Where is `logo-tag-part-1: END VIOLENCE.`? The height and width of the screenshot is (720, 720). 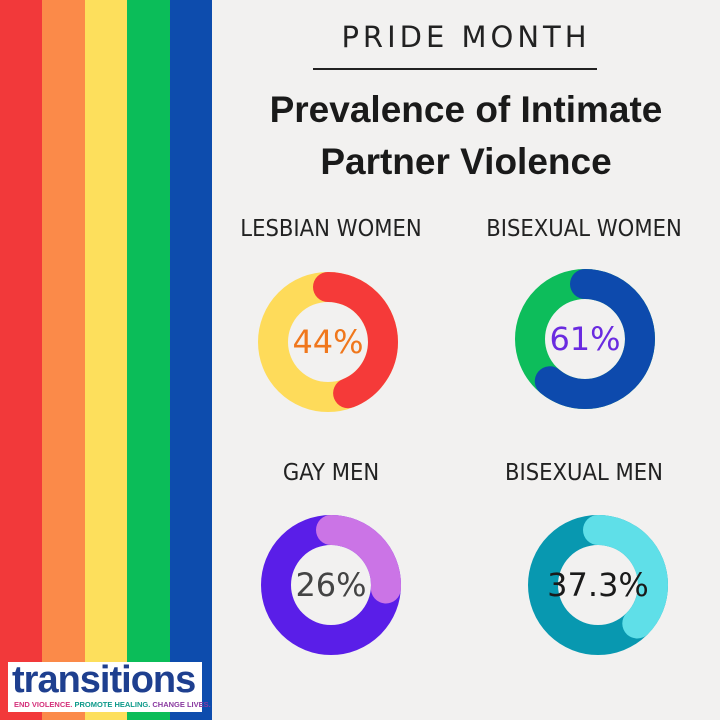 logo-tag-part-1: END VIOLENCE. is located at coordinates (44, 704).